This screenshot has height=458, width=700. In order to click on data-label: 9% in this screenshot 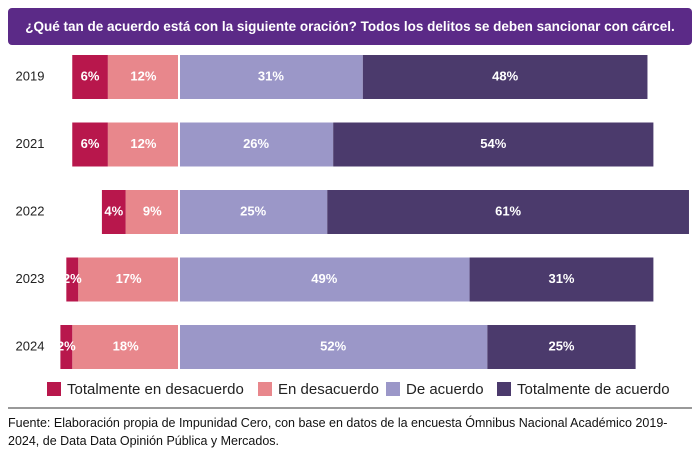, I will do `click(152, 210)`.